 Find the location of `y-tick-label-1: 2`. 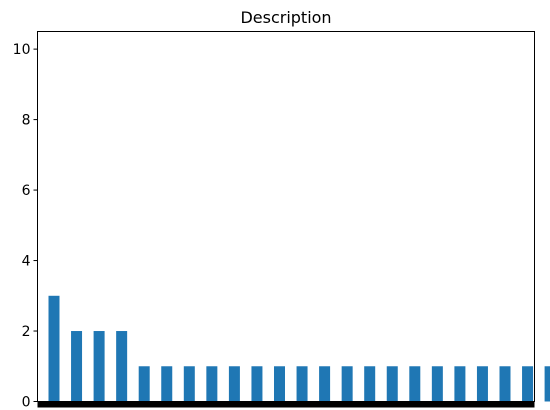

y-tick-label-1: 2 is located at coordinates (26, 332).